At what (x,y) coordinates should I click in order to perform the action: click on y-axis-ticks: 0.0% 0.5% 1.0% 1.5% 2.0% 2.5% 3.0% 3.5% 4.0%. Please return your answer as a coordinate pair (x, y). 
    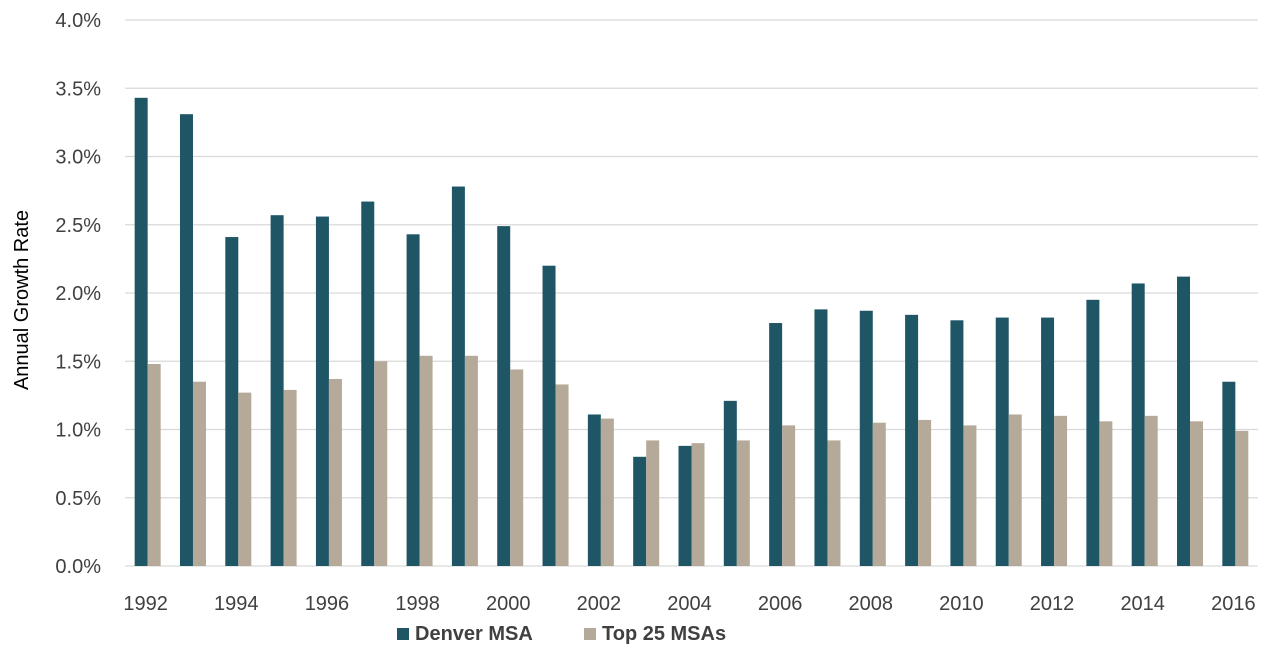
    Looking at the image, I should click on (78, 294).